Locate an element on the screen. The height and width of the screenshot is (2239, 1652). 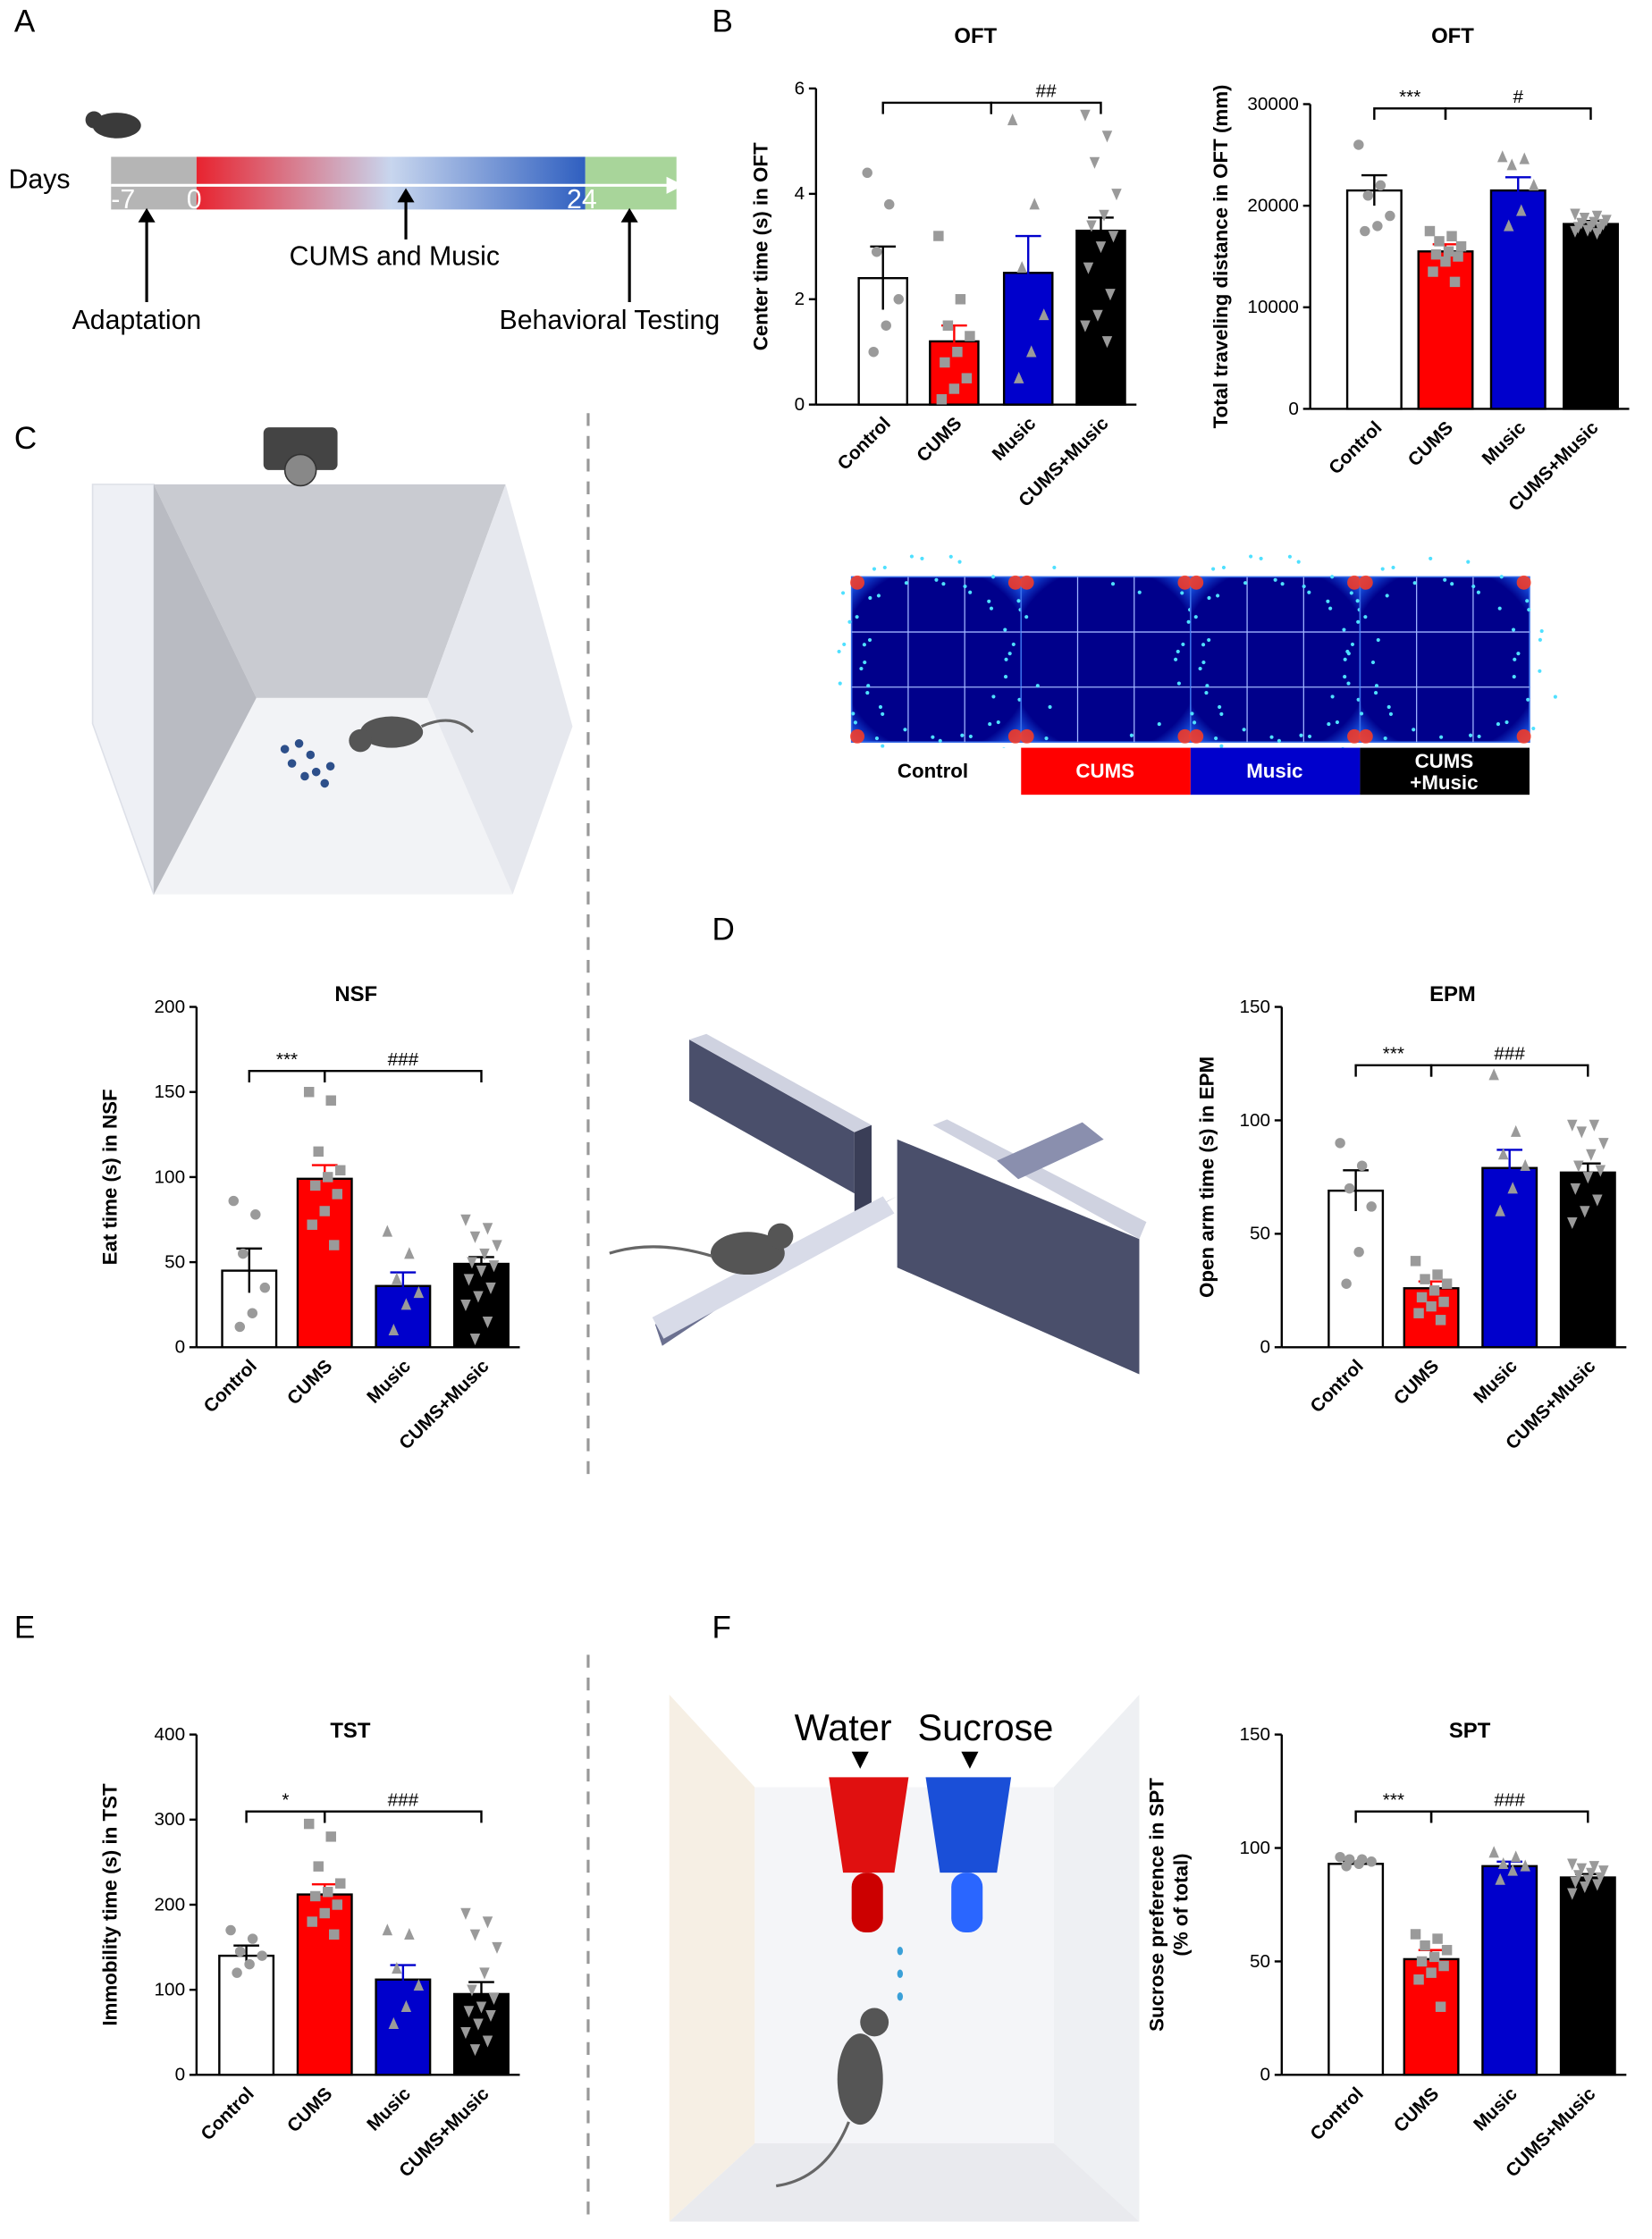
heatmap-label: Music is located at coordinates (1274, 771).